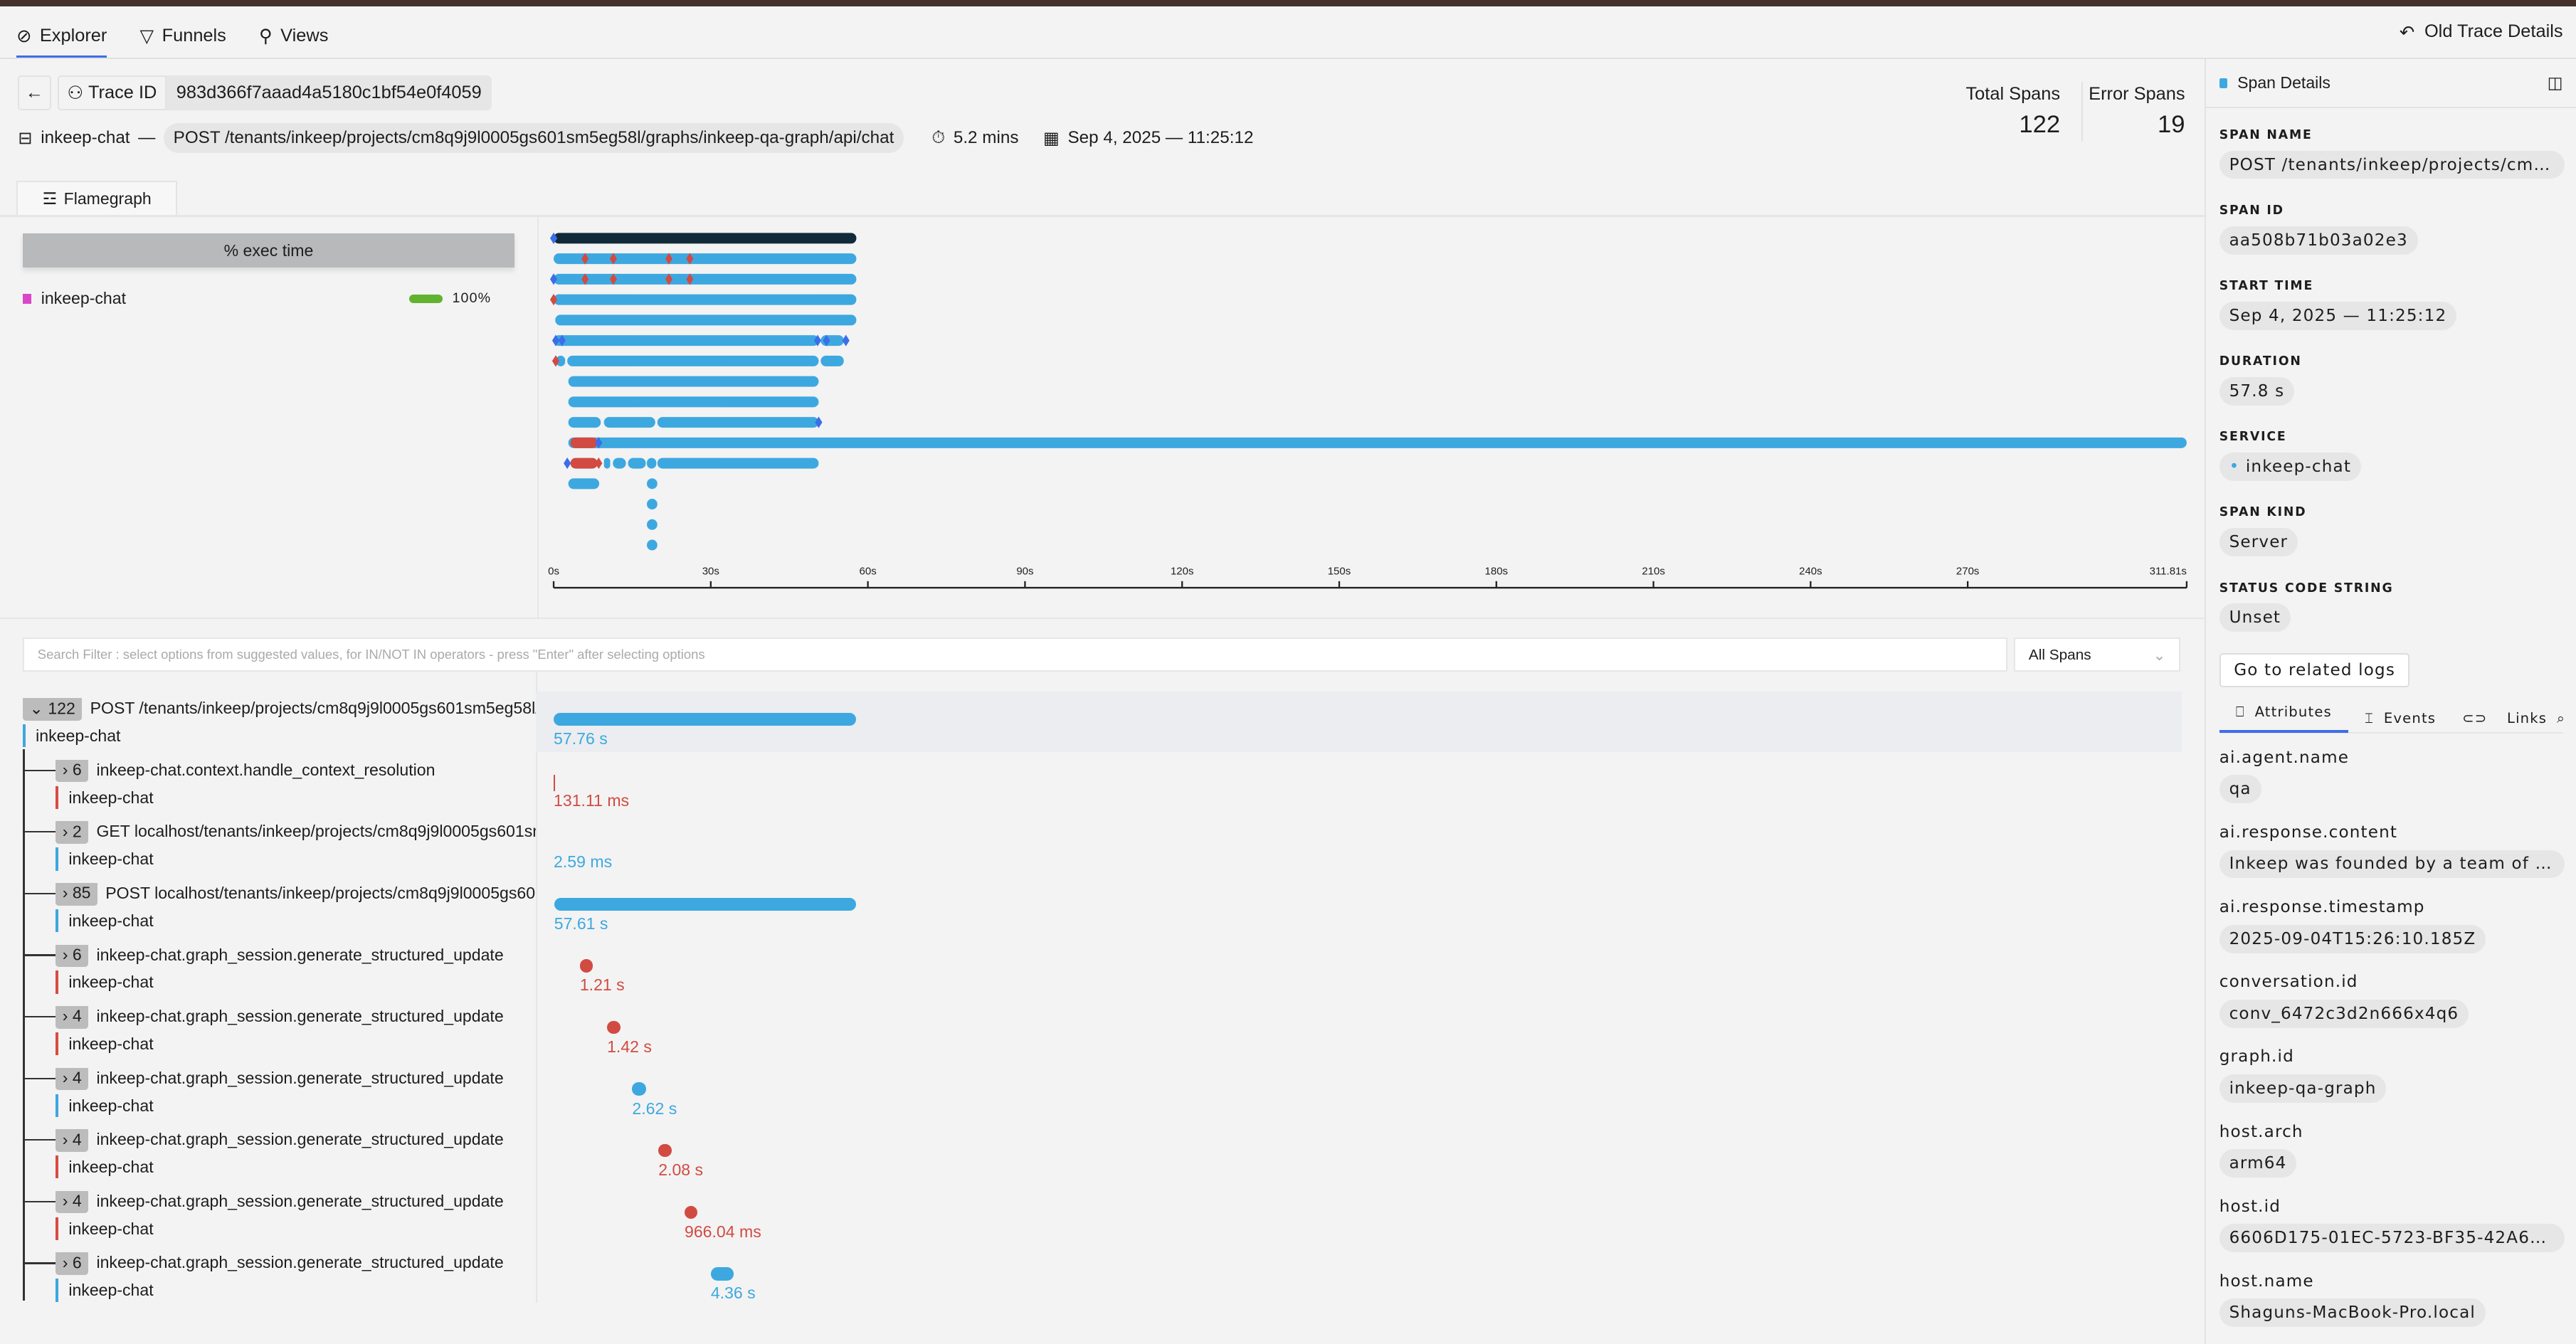  What do you see at coordinates (77, 894) in the screenshot?
I see `expand-toggle: › 85` at bounding box center [77, 894].